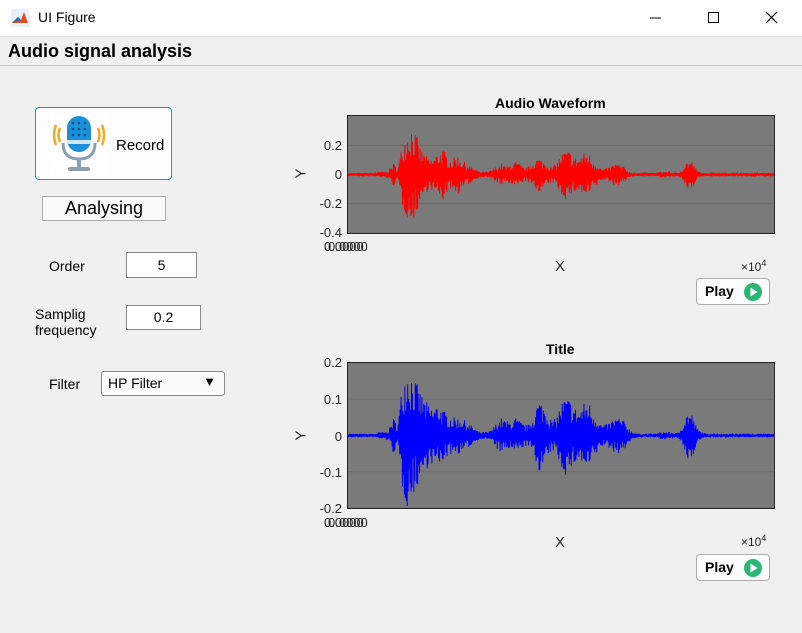 This screenshot has width=802, height=633. Describe the element at coordinates (66, 330) in the screenshot. I see `sampling-label-line2: frequency` at that location.